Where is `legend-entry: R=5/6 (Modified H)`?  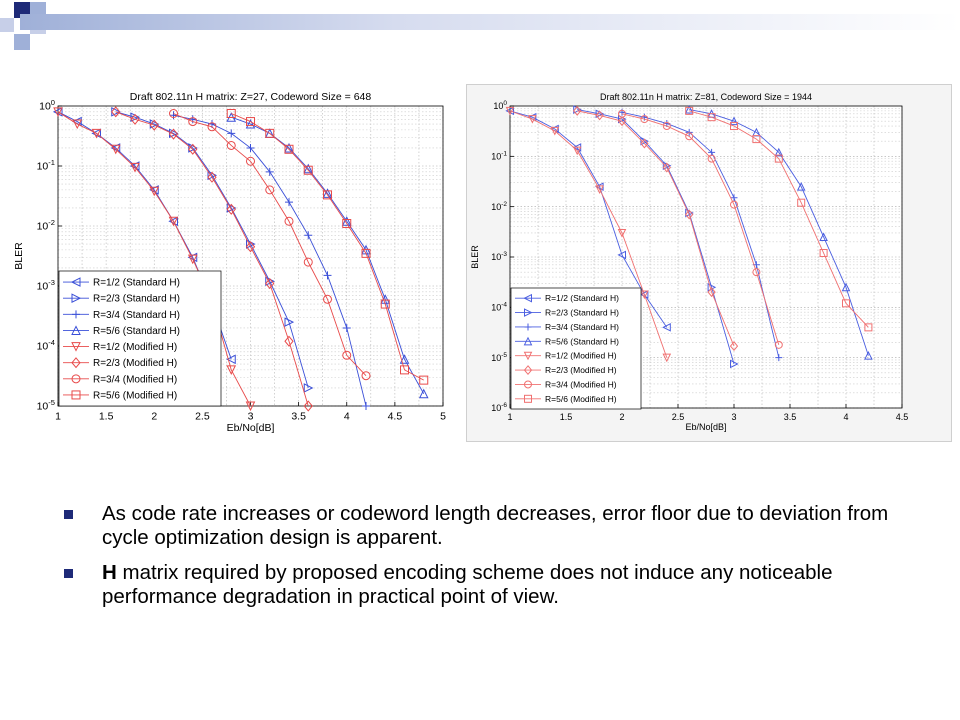 legend-entry: R=5/6 (Modified H) is located at coordinates (581, 399).